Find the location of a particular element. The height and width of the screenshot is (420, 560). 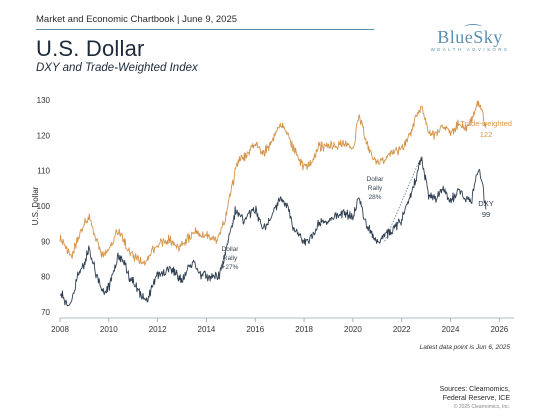

x-tick-label-2014: 2014 is located at coordinates (207, 329).